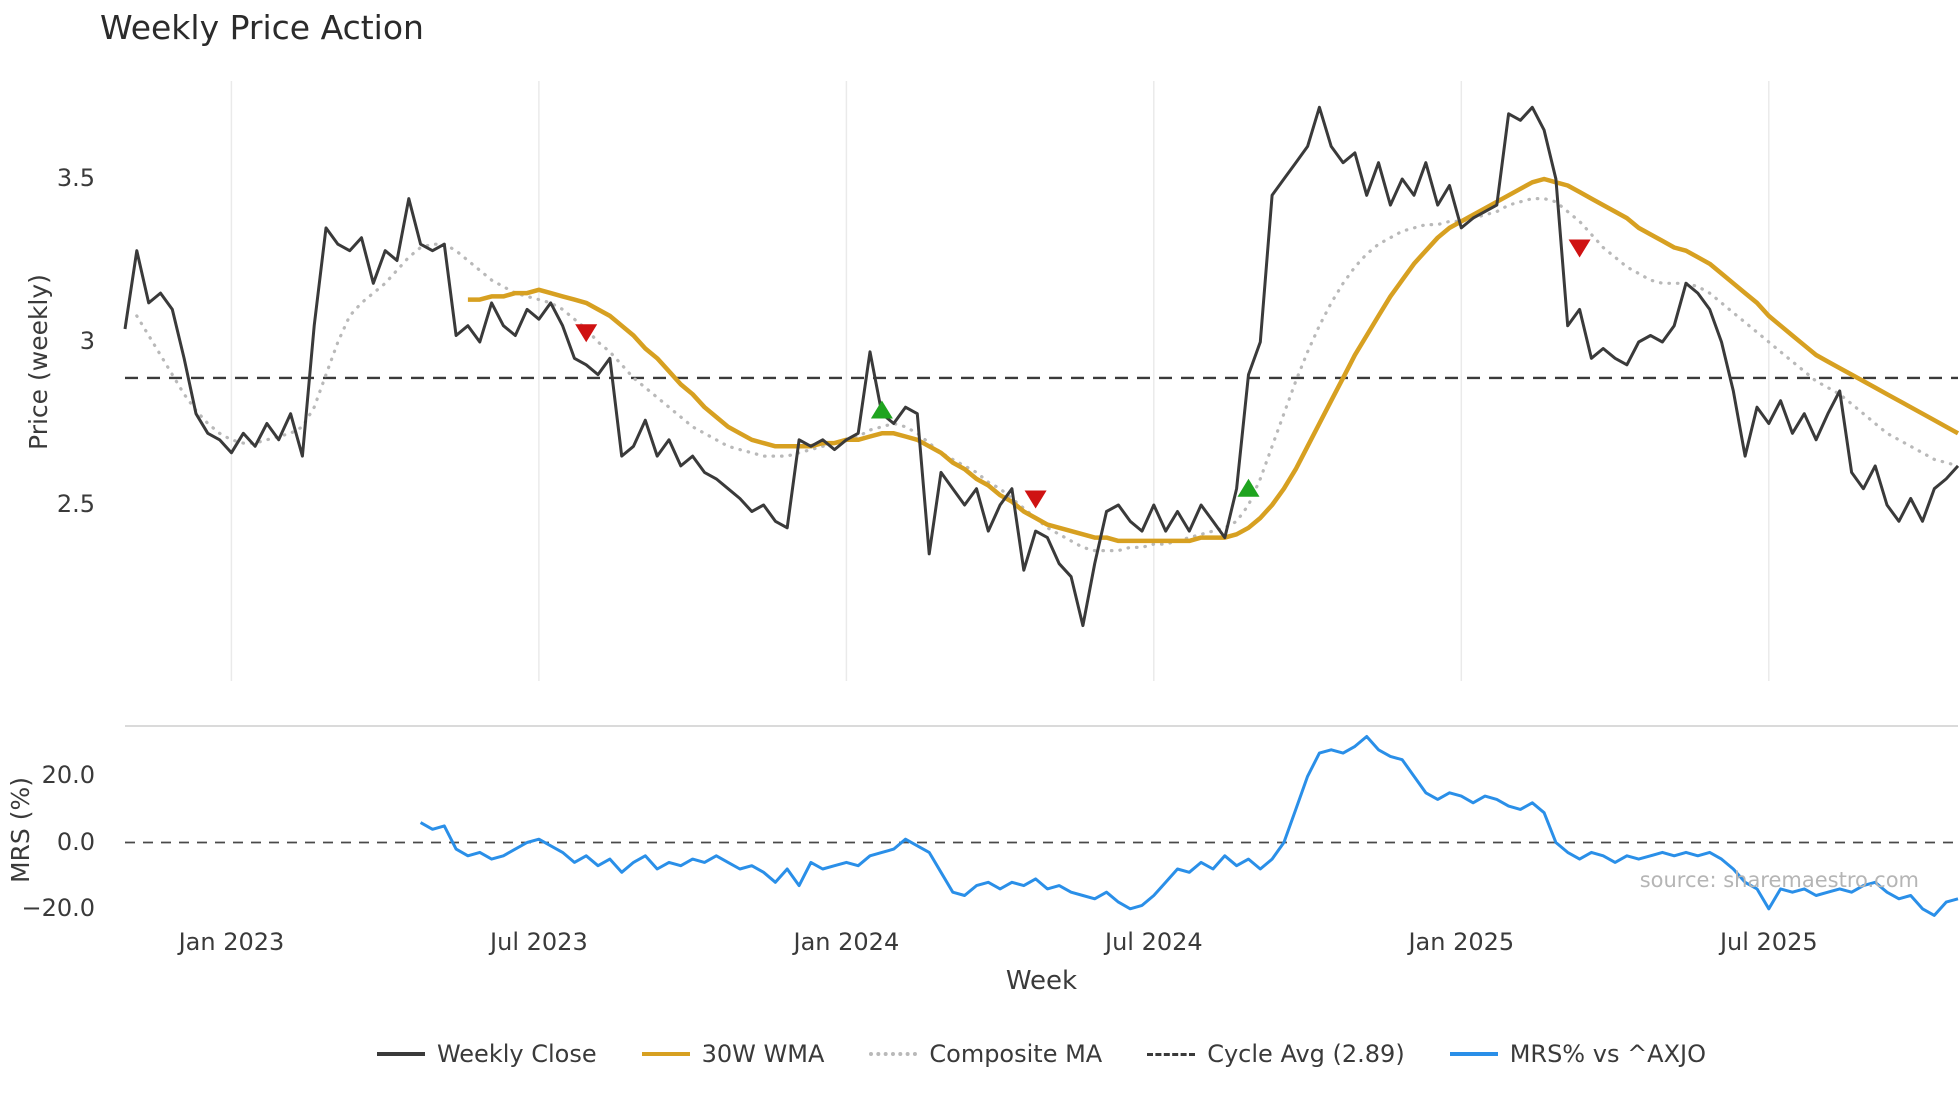 The height and width of the screenshot is (1102, 1960). Describe the element at coordinates (1779, 880) in the screenshot. I see `source-watermark: source: sharemaestro.com` at that location.